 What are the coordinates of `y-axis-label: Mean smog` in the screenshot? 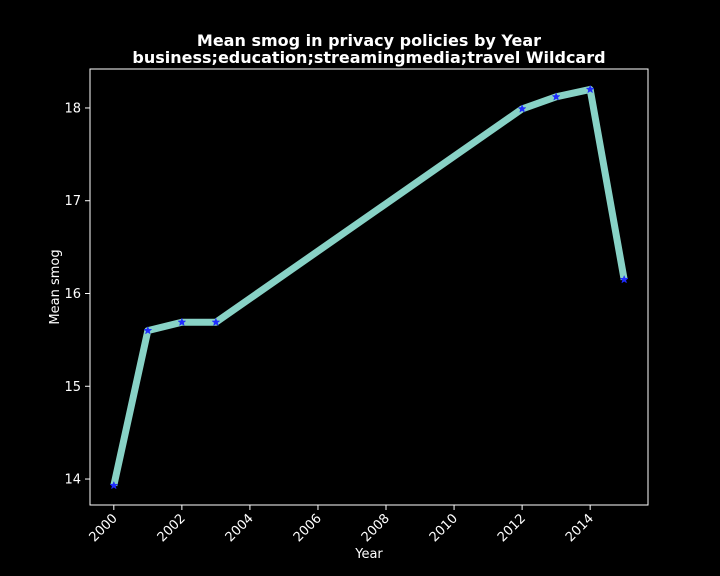 It's located at (55, 286).